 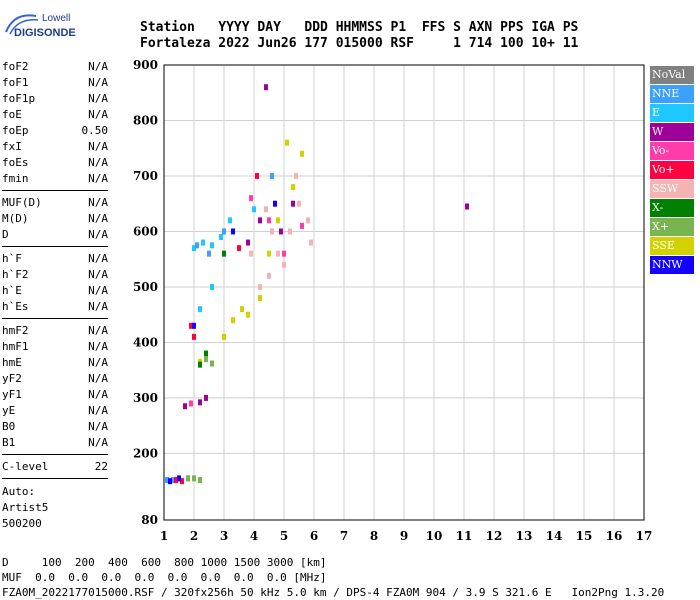 I want to click on header-value-cell: 100, so click(x=516, y=43).